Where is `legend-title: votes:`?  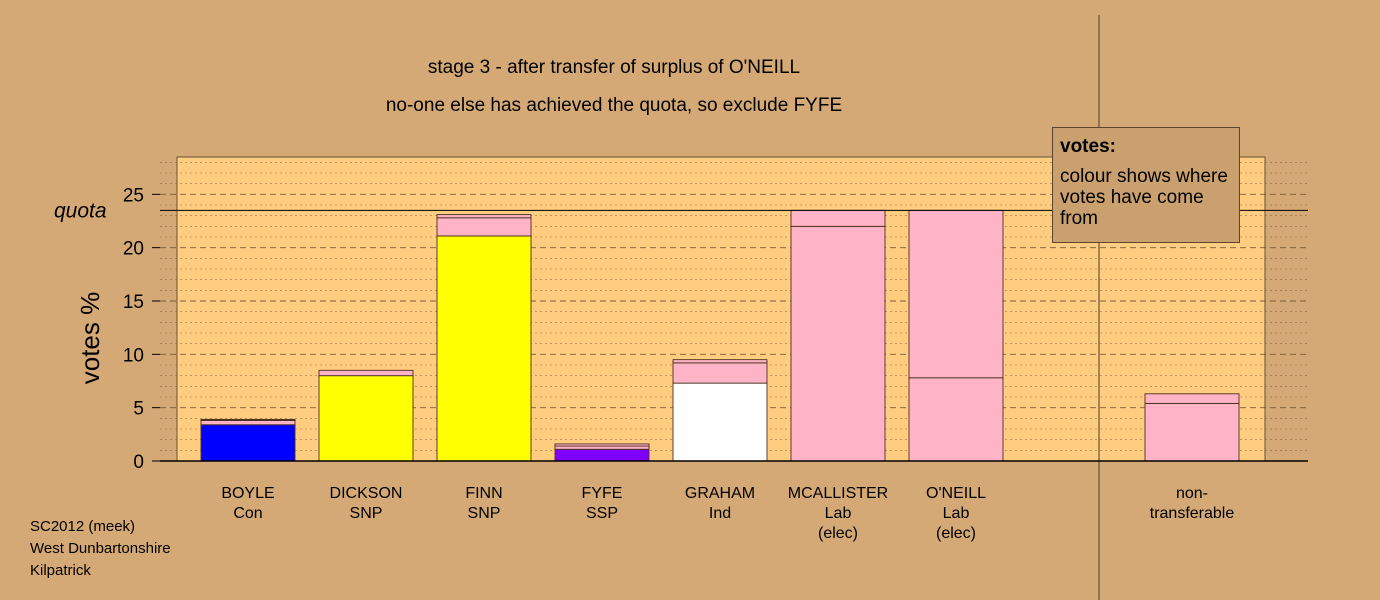 legend-title: votes: is located at coordinates (1088, 146).